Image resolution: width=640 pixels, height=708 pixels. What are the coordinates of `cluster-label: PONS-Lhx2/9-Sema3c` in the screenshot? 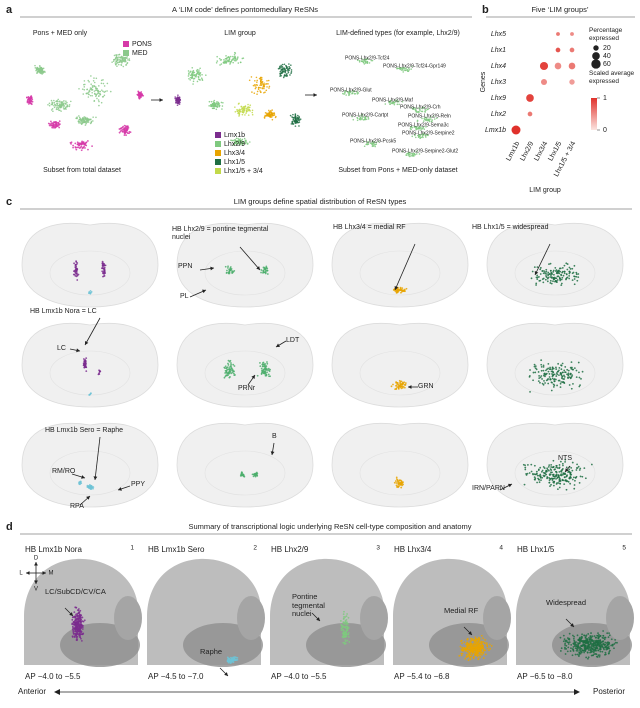 It's located at (423, 125).